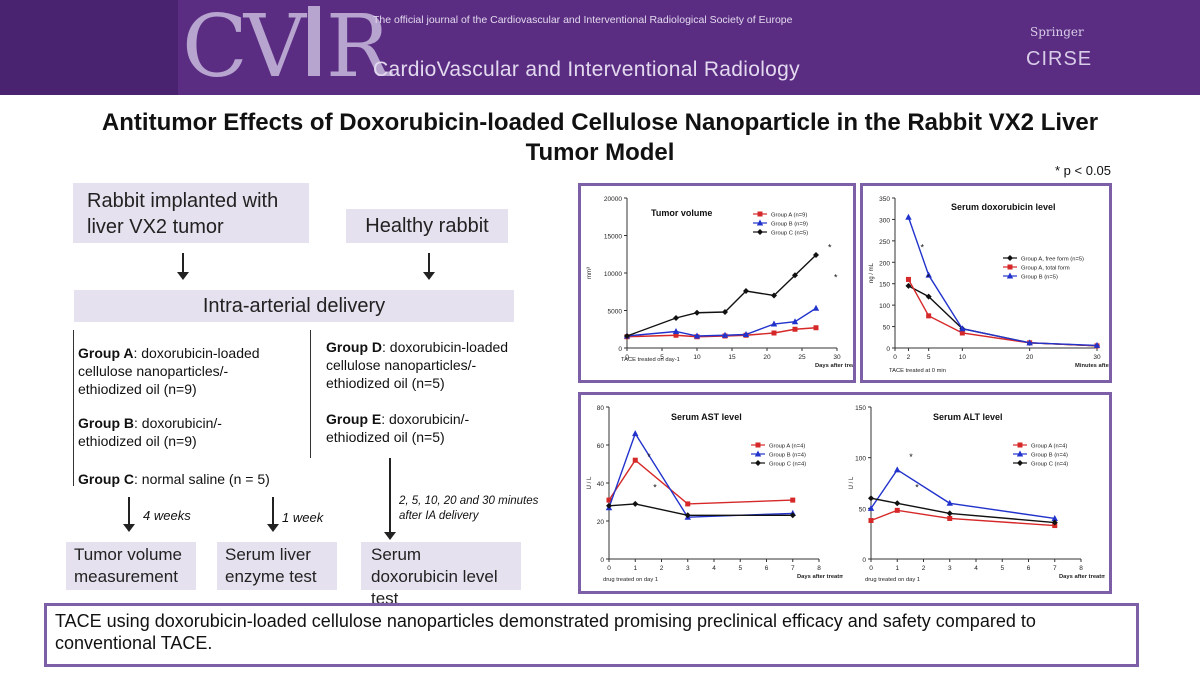 This screenshot has width=1200, height=677. What do you see at coordinates (1030, 357) in the screenshot?
I see `x-tick-label: 20` at bounding box center [1030, 357].